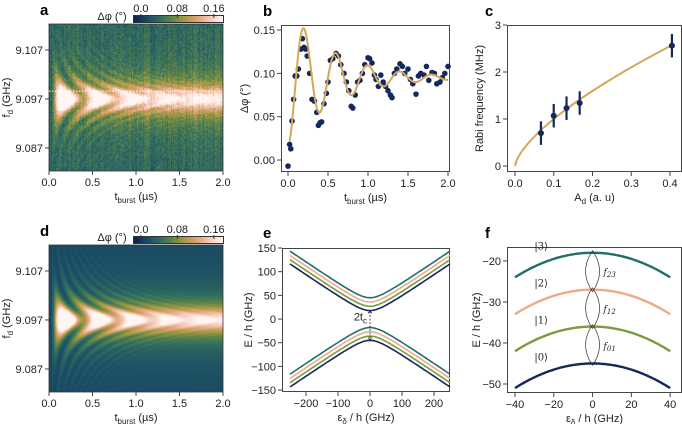  Describe the element at coordinates (264, 118) in the screenshot. I see `y-tick-label: 0.05` at that location.